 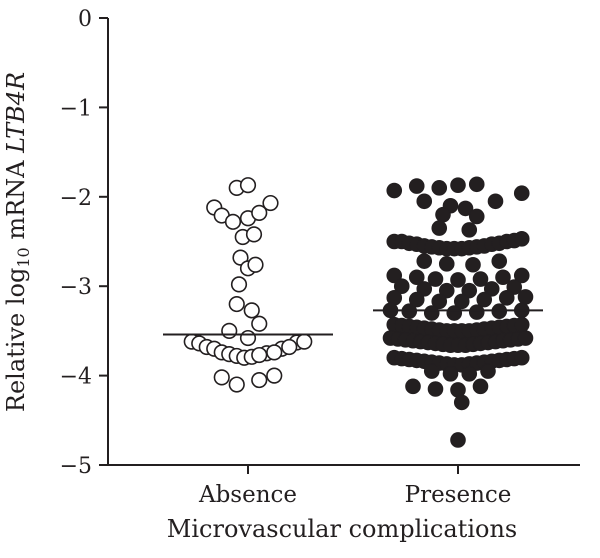 I want to click on y-axis: 0 −1 −2 −3 −4 −5, so click(x=84, y=243).